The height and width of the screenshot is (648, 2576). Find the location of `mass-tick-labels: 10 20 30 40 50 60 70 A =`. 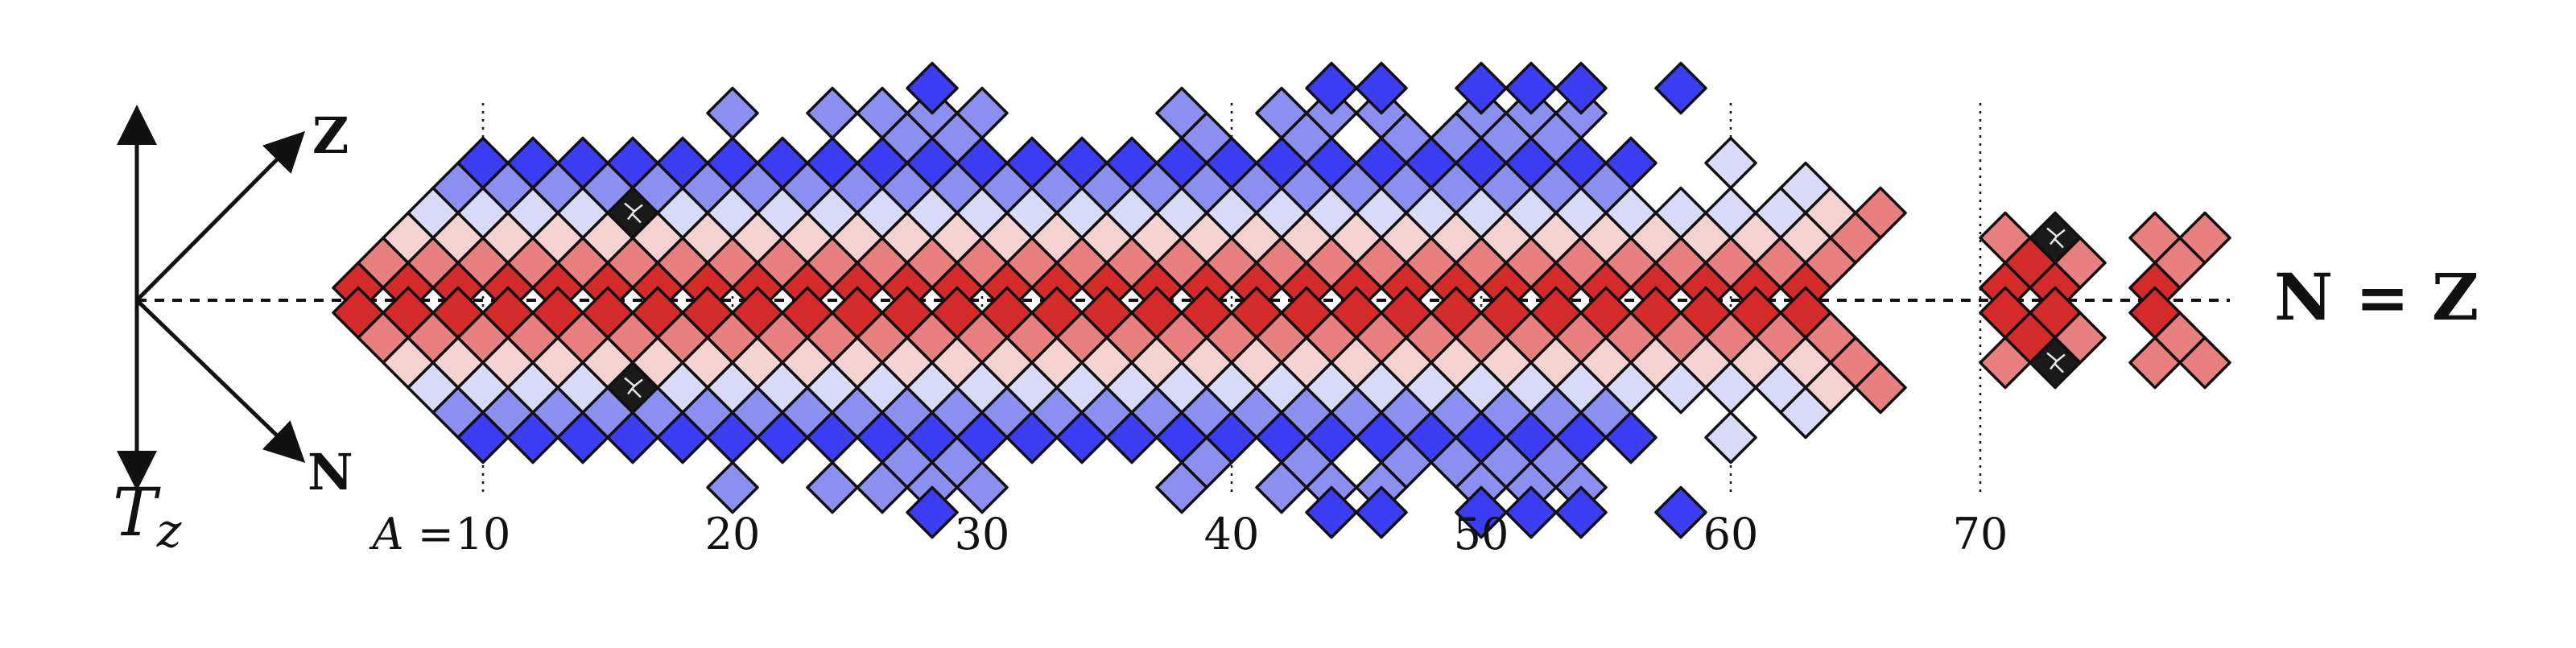

mass-tick-labels: 10 20 30 40 50 60 70 A = is located at coordinates (1188, 534).